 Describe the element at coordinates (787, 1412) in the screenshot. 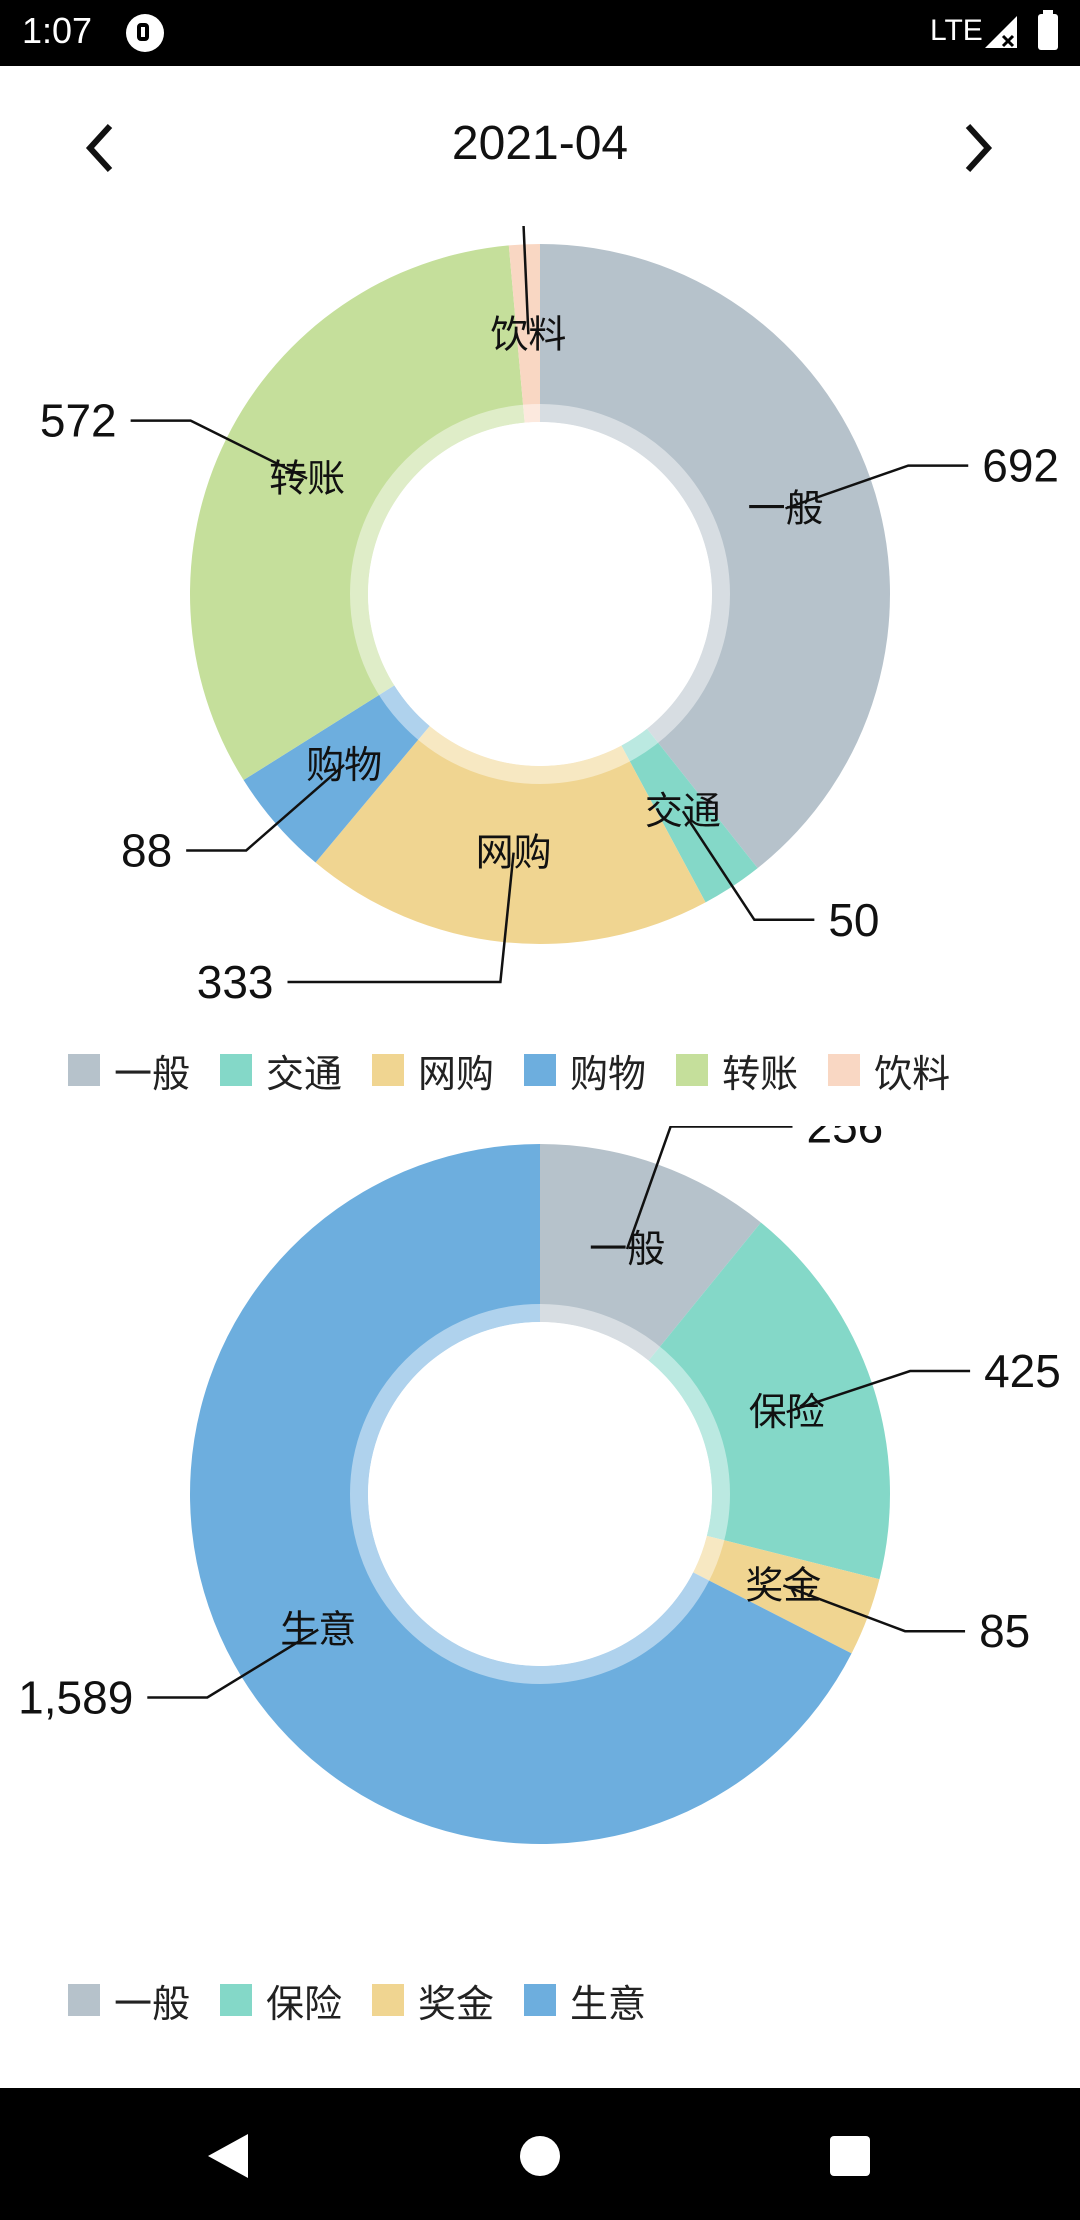

I see `slice-category-label: 保险` at that location.